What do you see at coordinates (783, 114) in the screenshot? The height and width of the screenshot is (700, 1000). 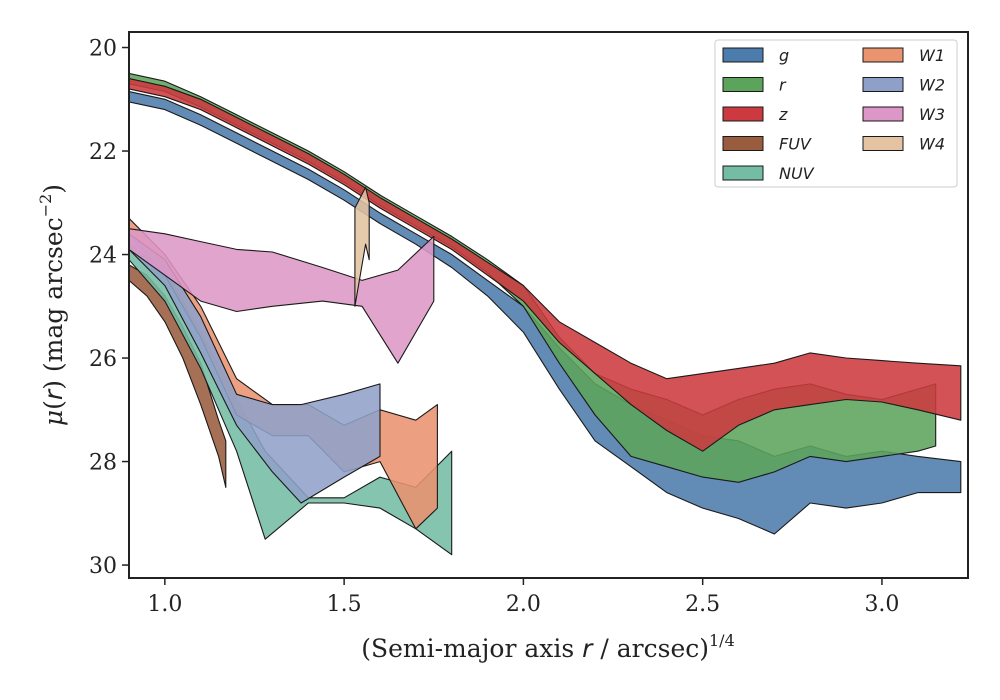 I see `legend-label-z: z` at bounding box center [783, 114].